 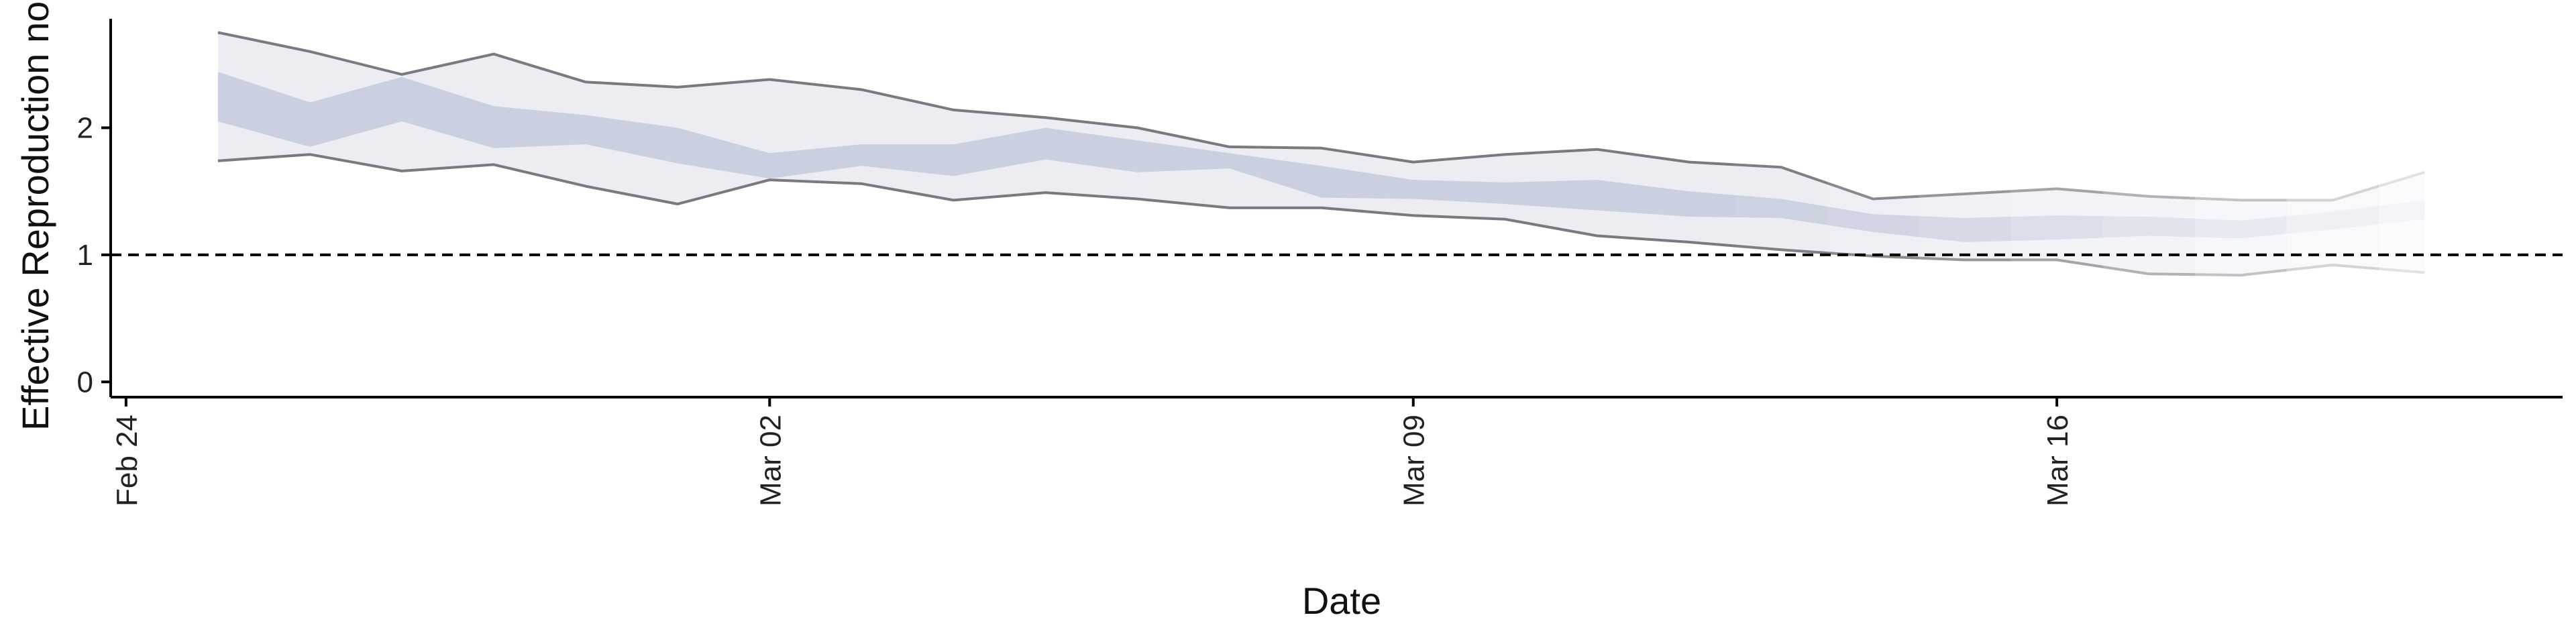 I want to click on x-tick-label: Mar 09, so click(x=1414, y=460).